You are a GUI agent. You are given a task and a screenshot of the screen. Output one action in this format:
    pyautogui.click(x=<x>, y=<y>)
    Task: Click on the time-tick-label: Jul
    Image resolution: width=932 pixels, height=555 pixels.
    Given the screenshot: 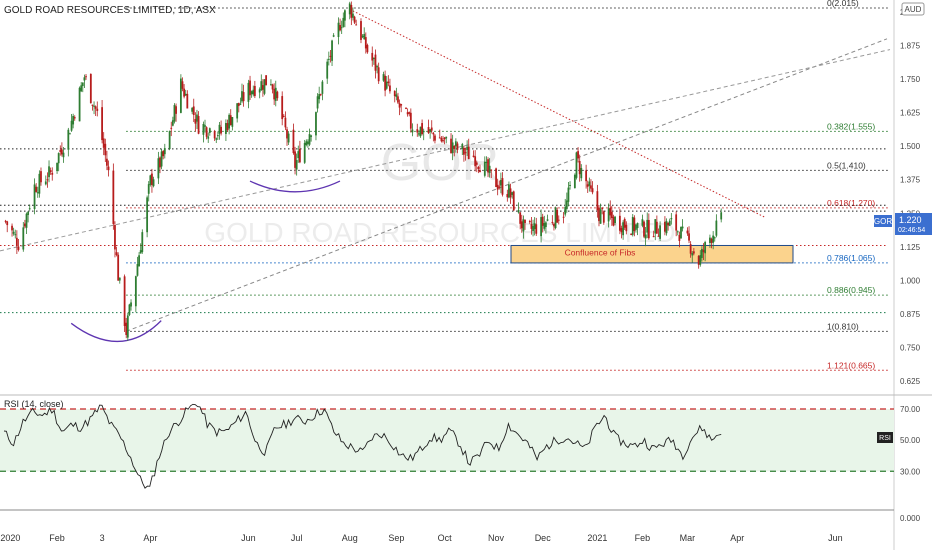 What is the action you would take?
    pyautogui.click(x=297, y=538)
    